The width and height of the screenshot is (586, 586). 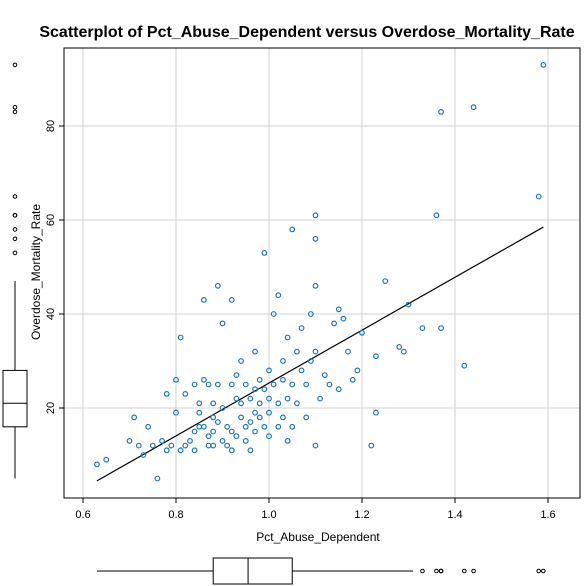 I want to click on y-tick-label: 20, so click(x=51, y=408).